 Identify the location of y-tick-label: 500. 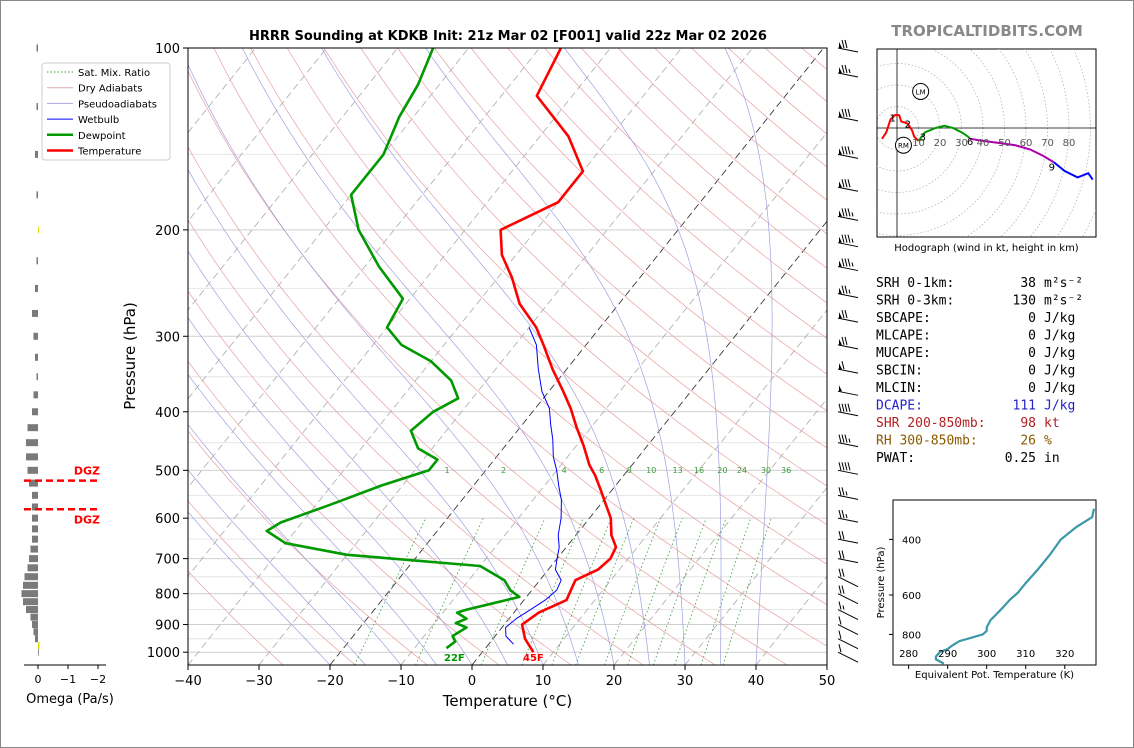
(167, 471).